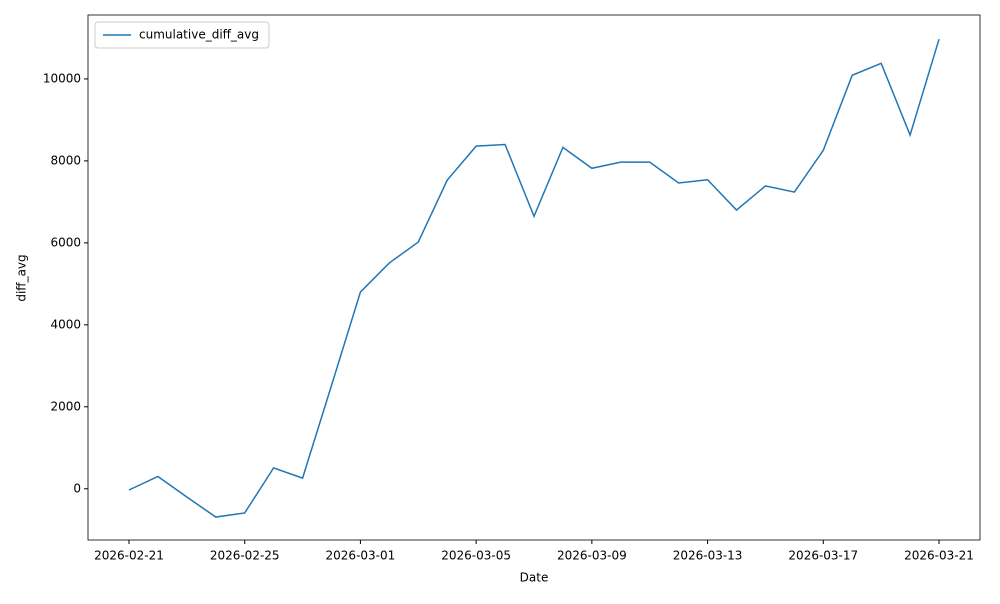 Image resolution: width=1000 pixels, height=604 pixels. Describe the element at coordinates (65, 242) in the screenshot. I see `y-tick-label: 6000` at that location.